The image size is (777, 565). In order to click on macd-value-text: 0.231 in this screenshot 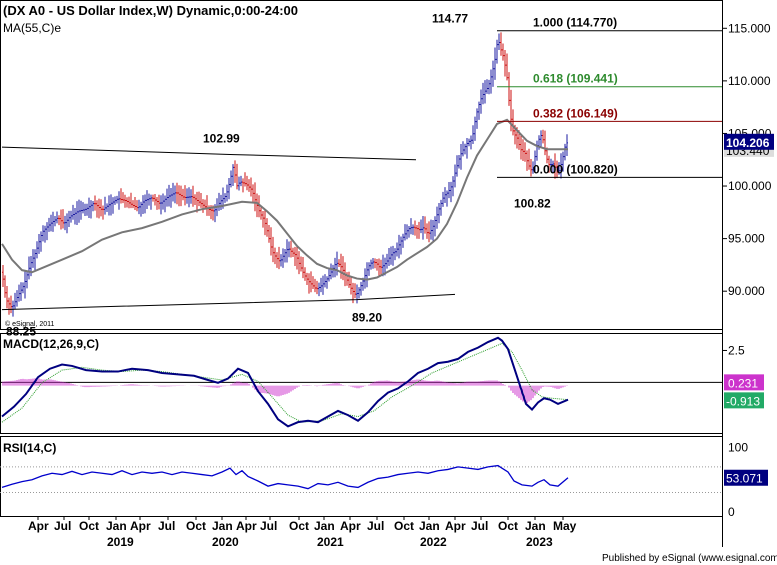, I will do `click(743, 383)`.